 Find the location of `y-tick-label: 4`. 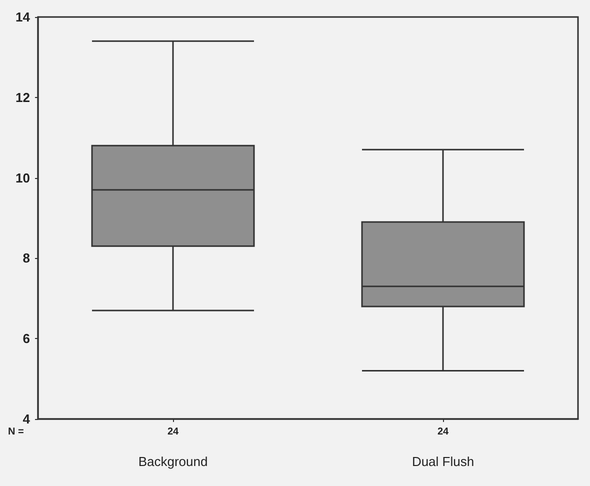

y-tick-label: 4 is located at coordinates (26, 419).